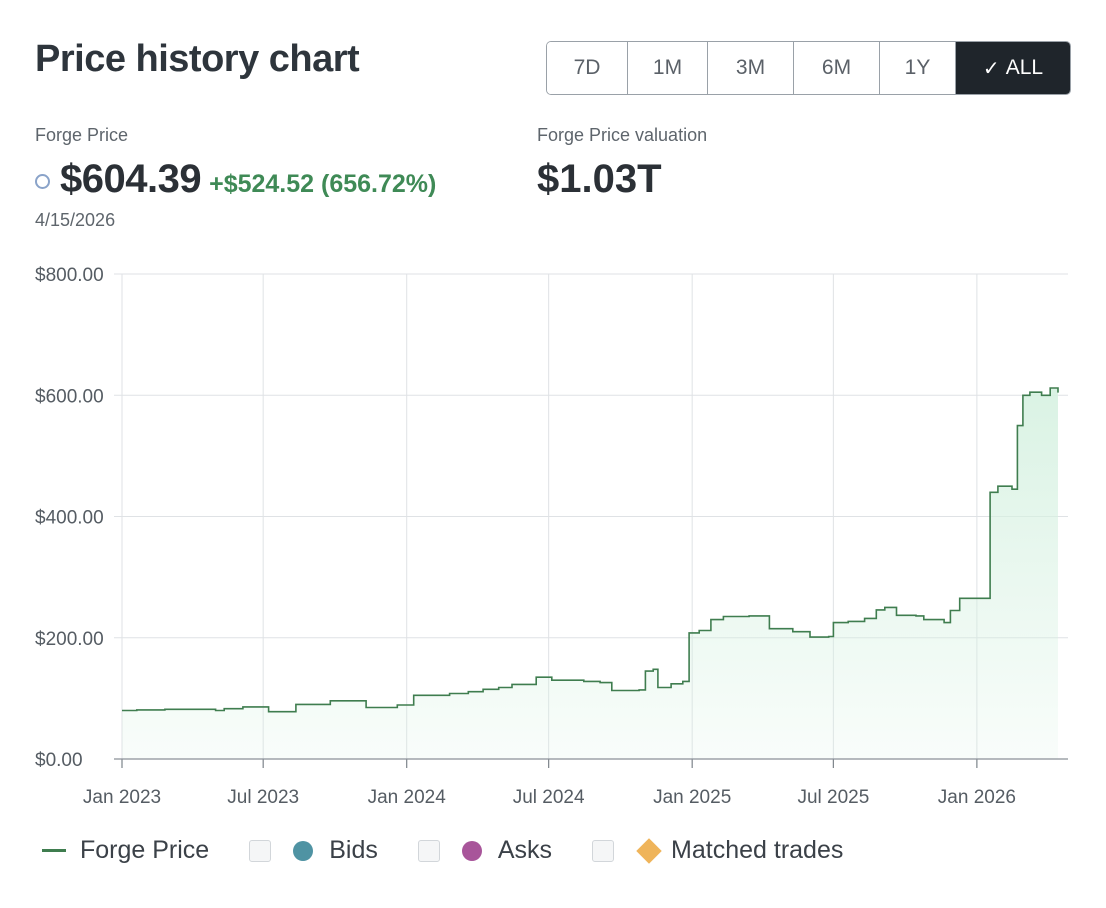 This screenshot has height=908, width=1106. I want to click on x-tick-label: Jul 2025, so click(833, 797).